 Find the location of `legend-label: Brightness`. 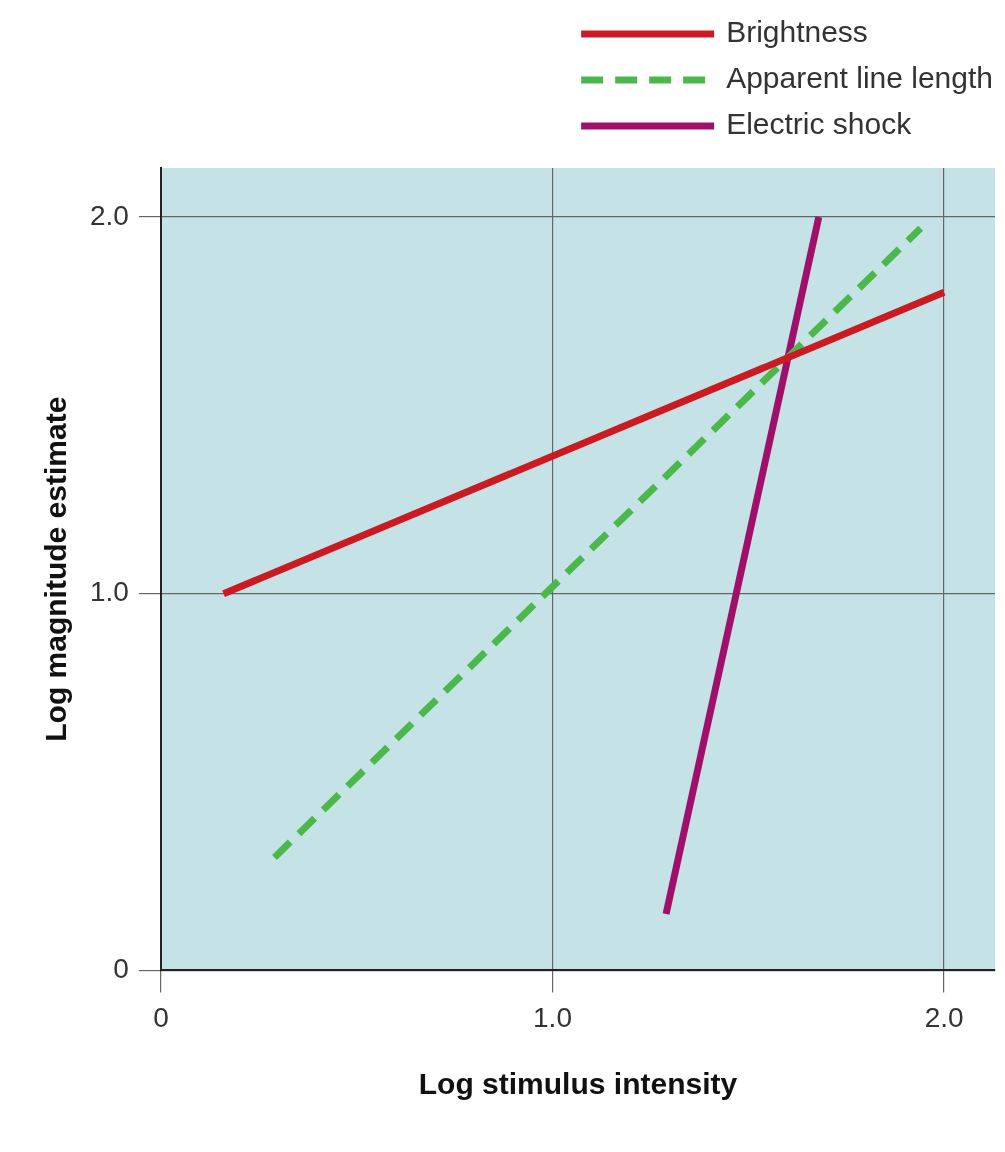

legend-label: Brightness is located at coordinates (797, 32).